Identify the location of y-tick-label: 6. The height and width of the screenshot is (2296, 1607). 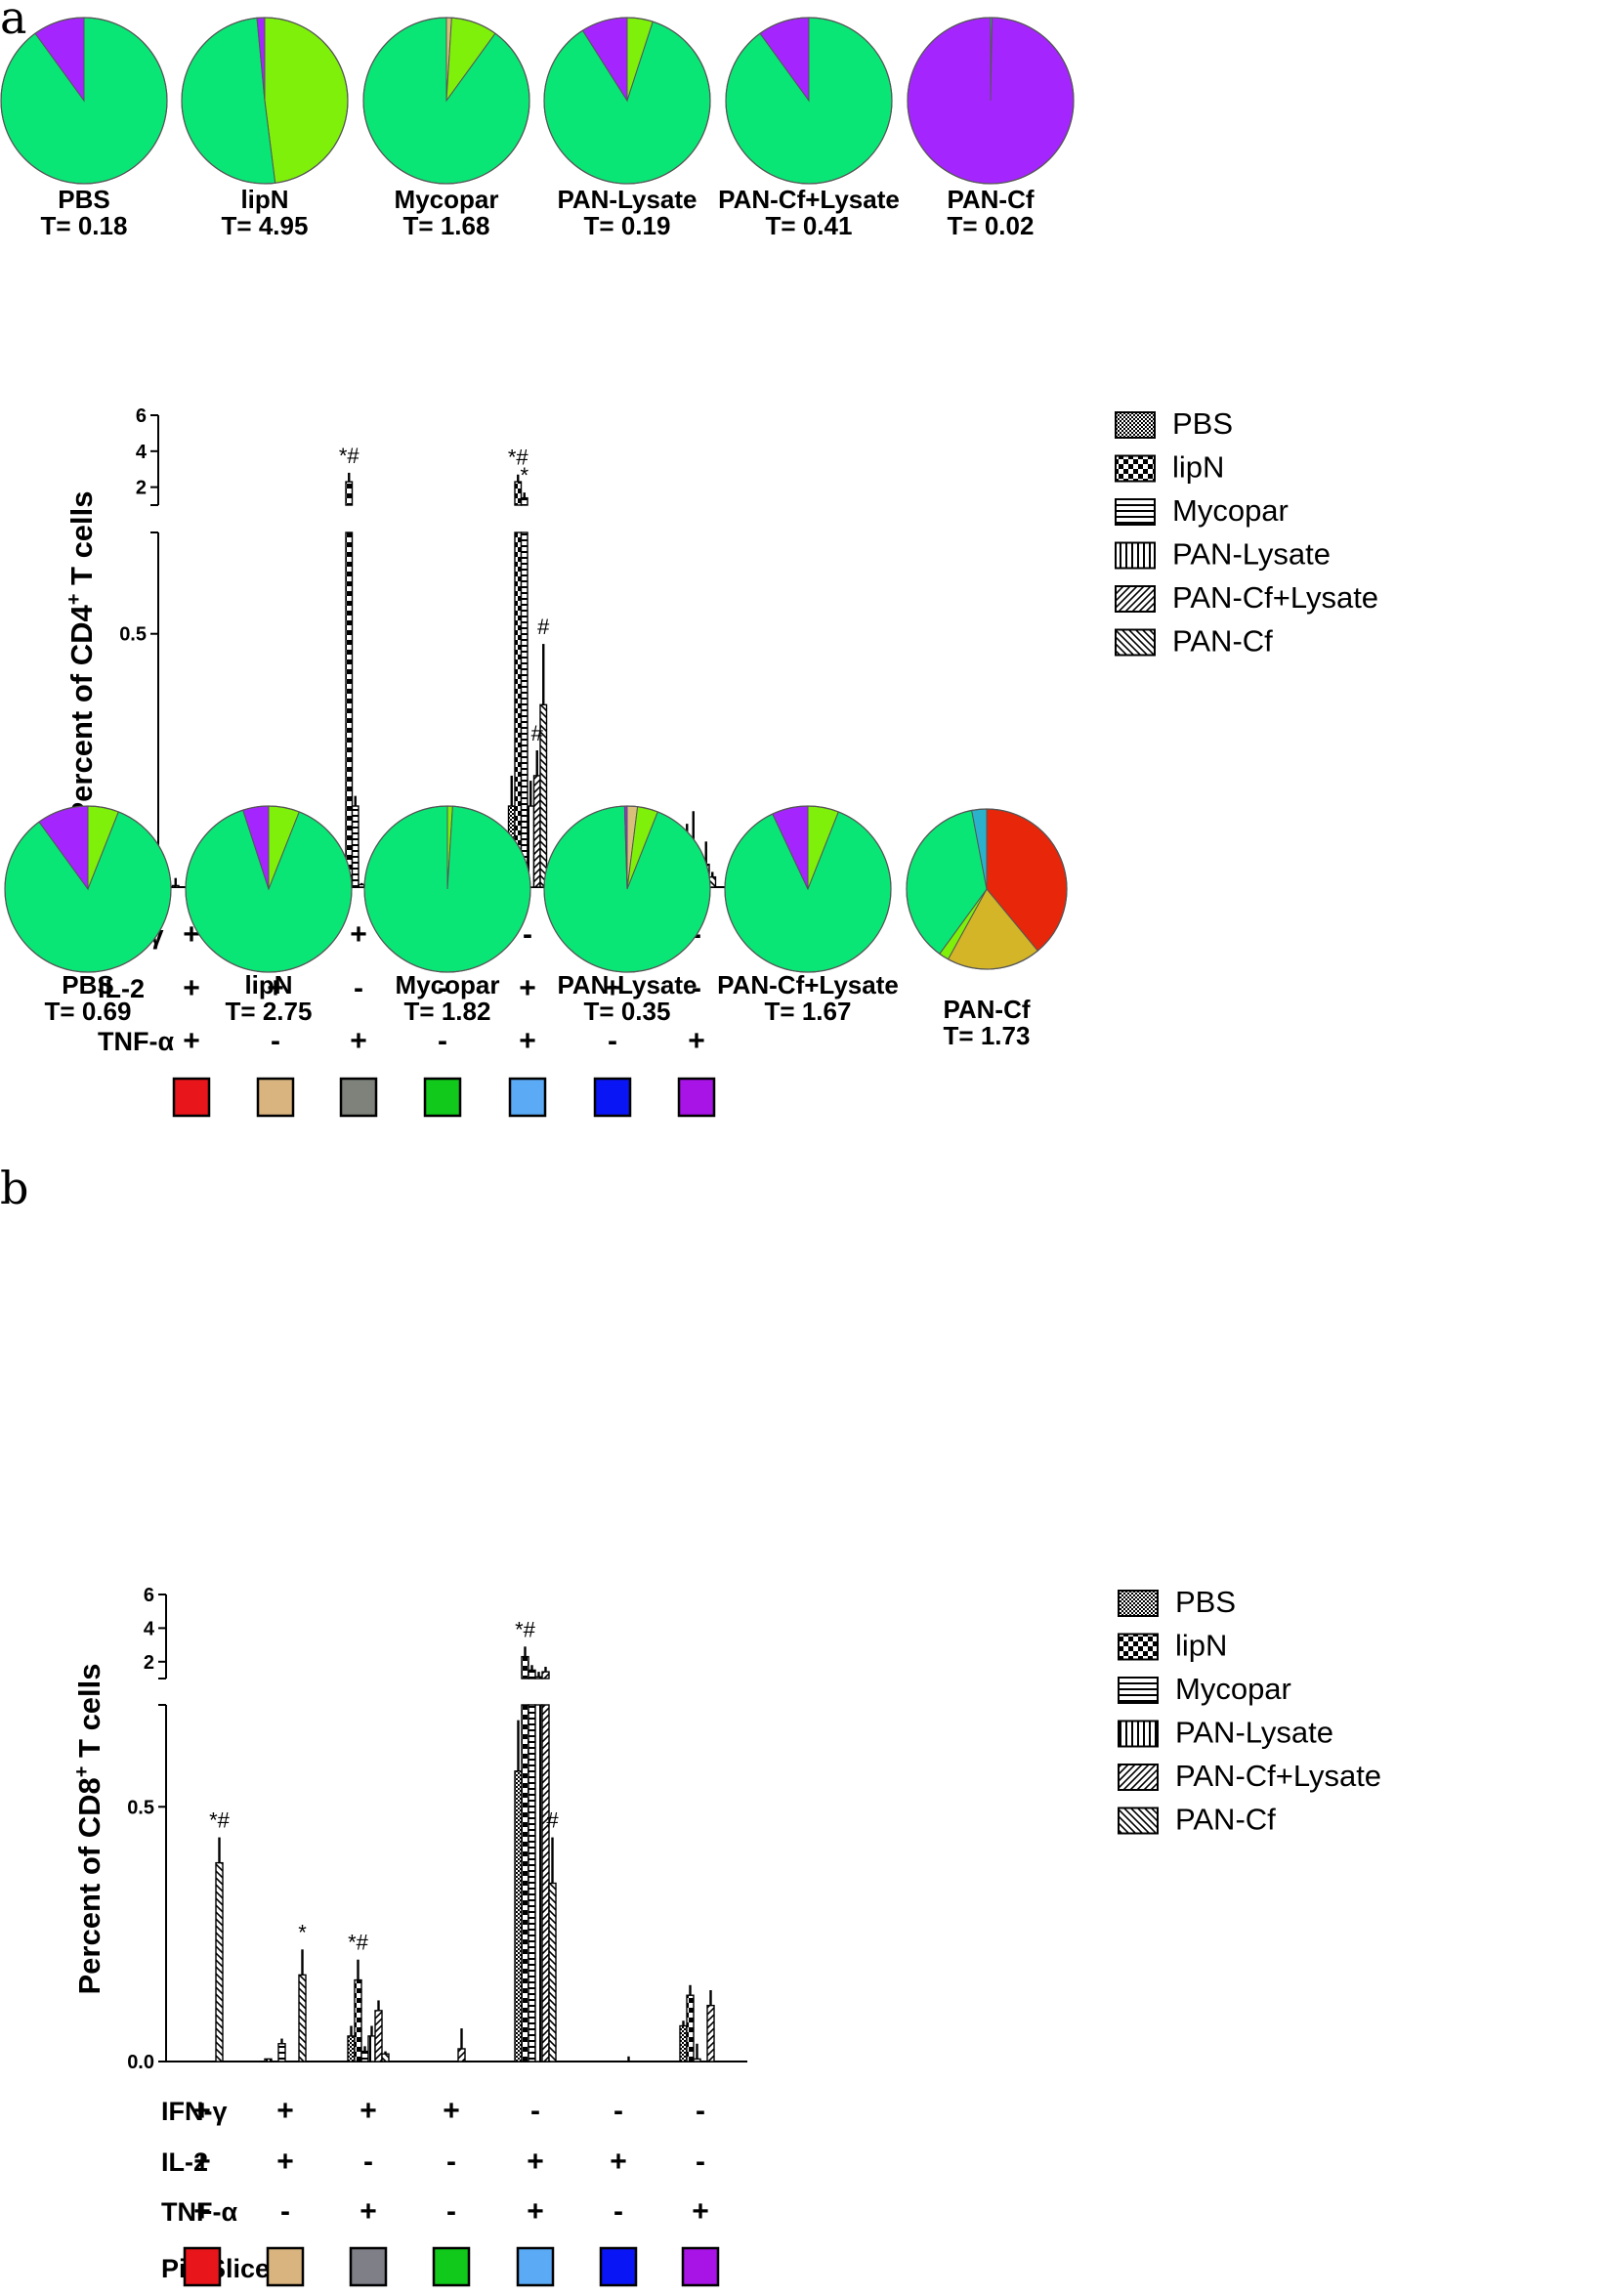
(141, 416).